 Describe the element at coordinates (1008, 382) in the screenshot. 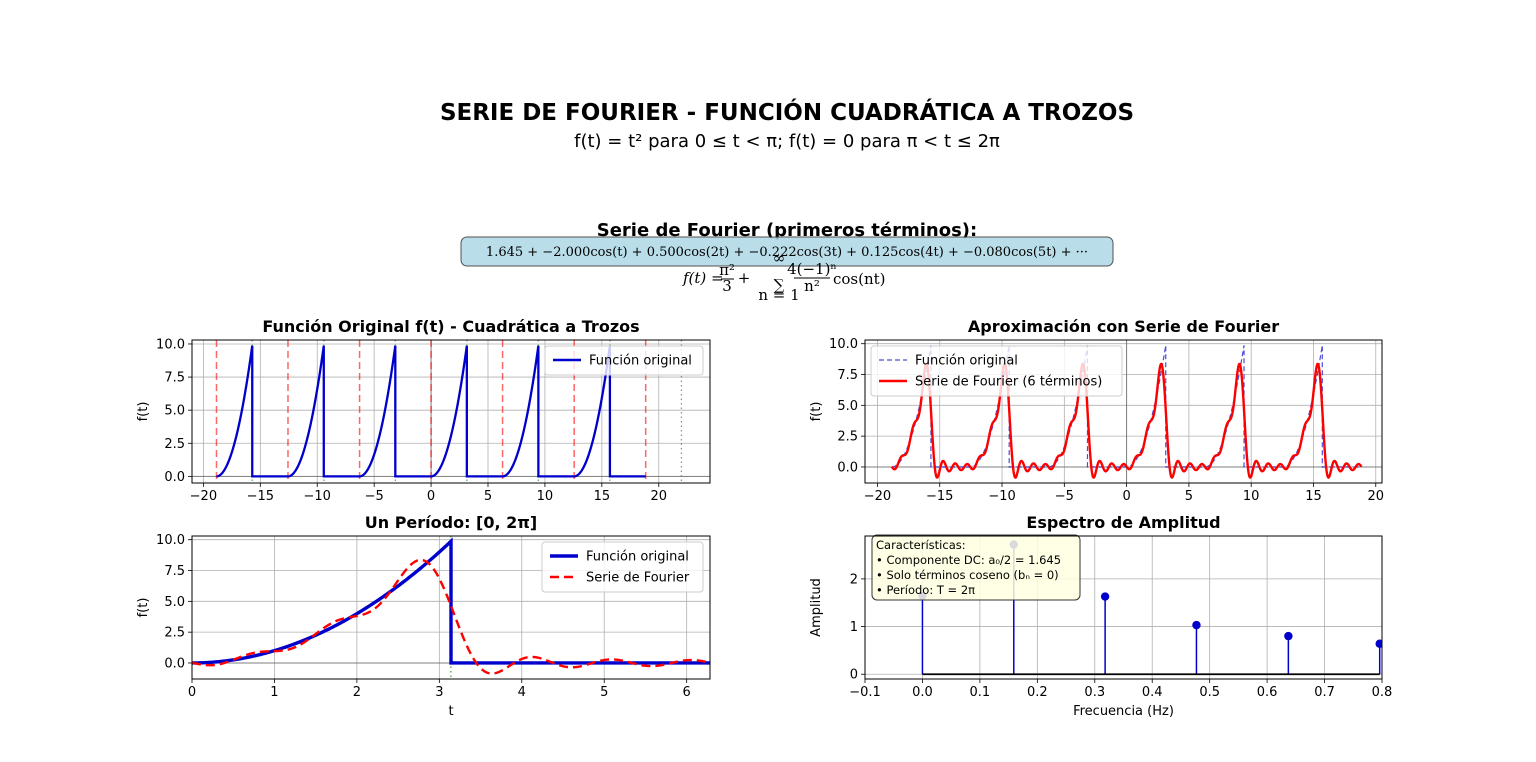

I see `legend-label: Serie de Fourier (6 términos)` at that location.